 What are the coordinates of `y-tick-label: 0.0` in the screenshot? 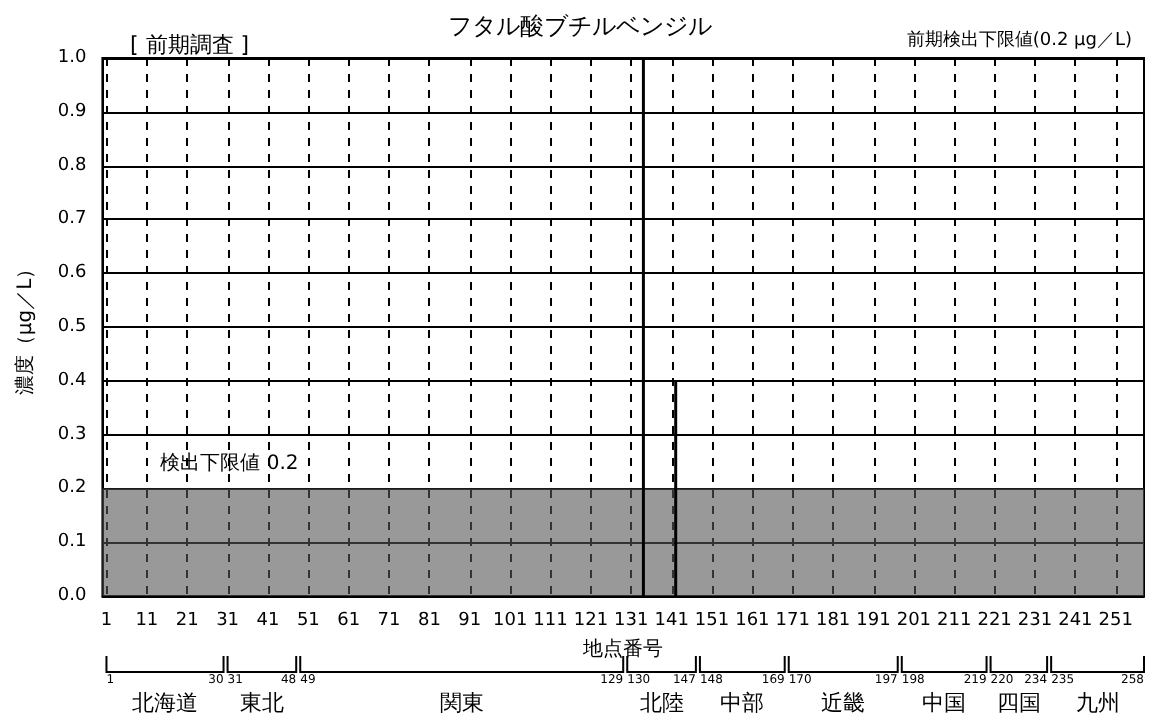 It's located at (72, 596).